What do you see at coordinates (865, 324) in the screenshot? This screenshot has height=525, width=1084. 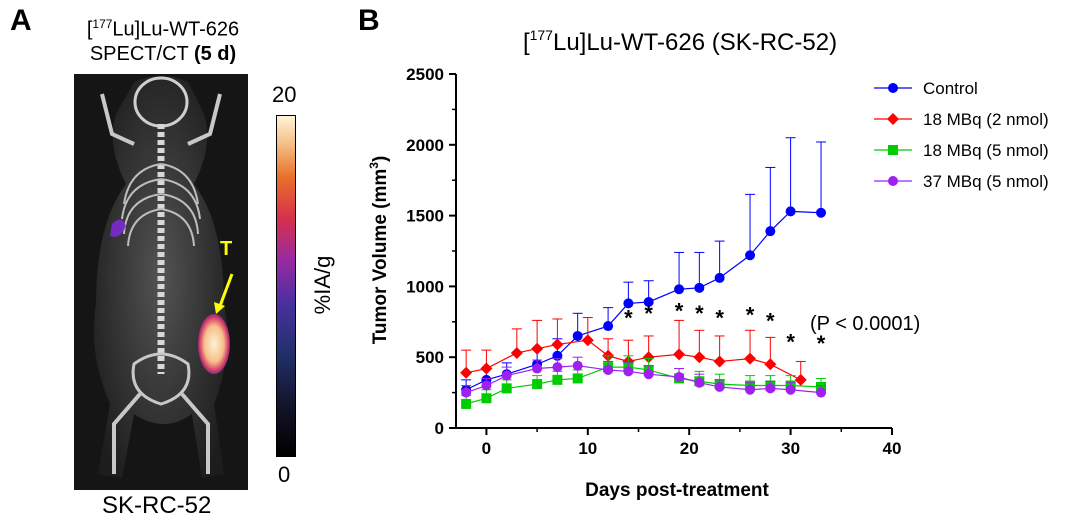 I see `p-value-annotation: (P < 0.0001)` at bounding box center [865, 324].